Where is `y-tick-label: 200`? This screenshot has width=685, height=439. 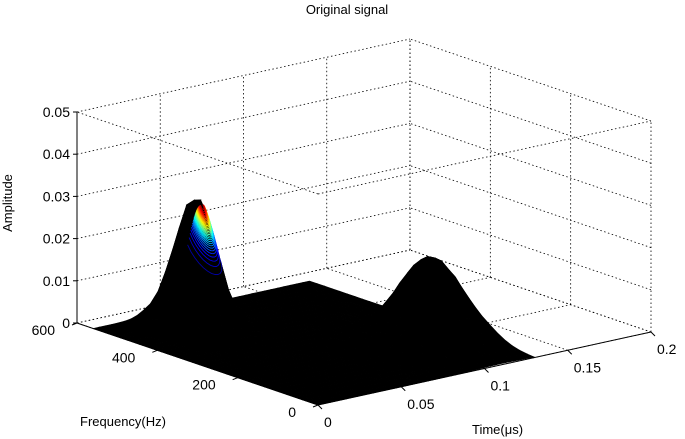
y-tick-label: 200 is located at coordinates (204, 385).